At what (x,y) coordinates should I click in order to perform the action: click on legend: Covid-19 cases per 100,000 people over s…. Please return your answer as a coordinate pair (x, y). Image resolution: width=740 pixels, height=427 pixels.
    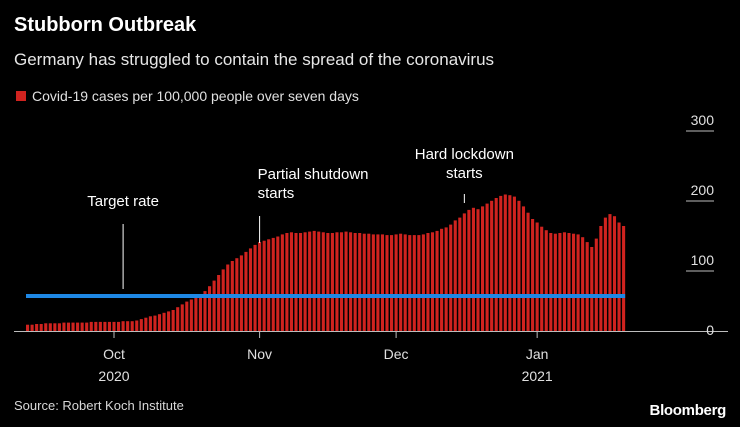
    Looking at the image, I should click on (187, 96).